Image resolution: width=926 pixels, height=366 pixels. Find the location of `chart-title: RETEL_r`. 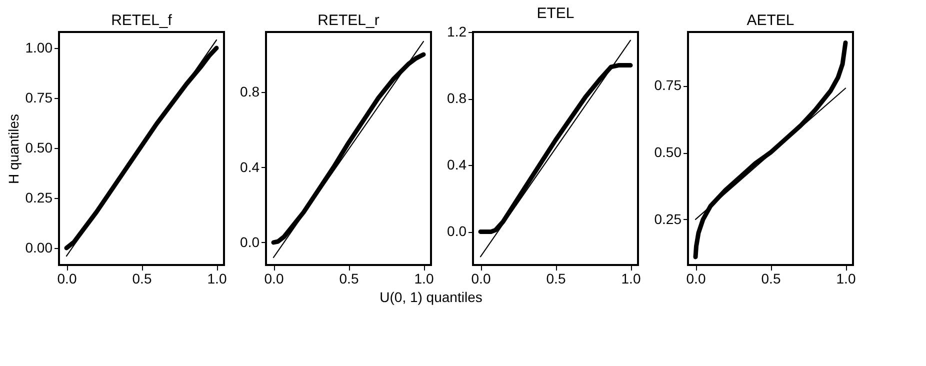

chart-title: RETEL_r is located at coordinates (349, 20).